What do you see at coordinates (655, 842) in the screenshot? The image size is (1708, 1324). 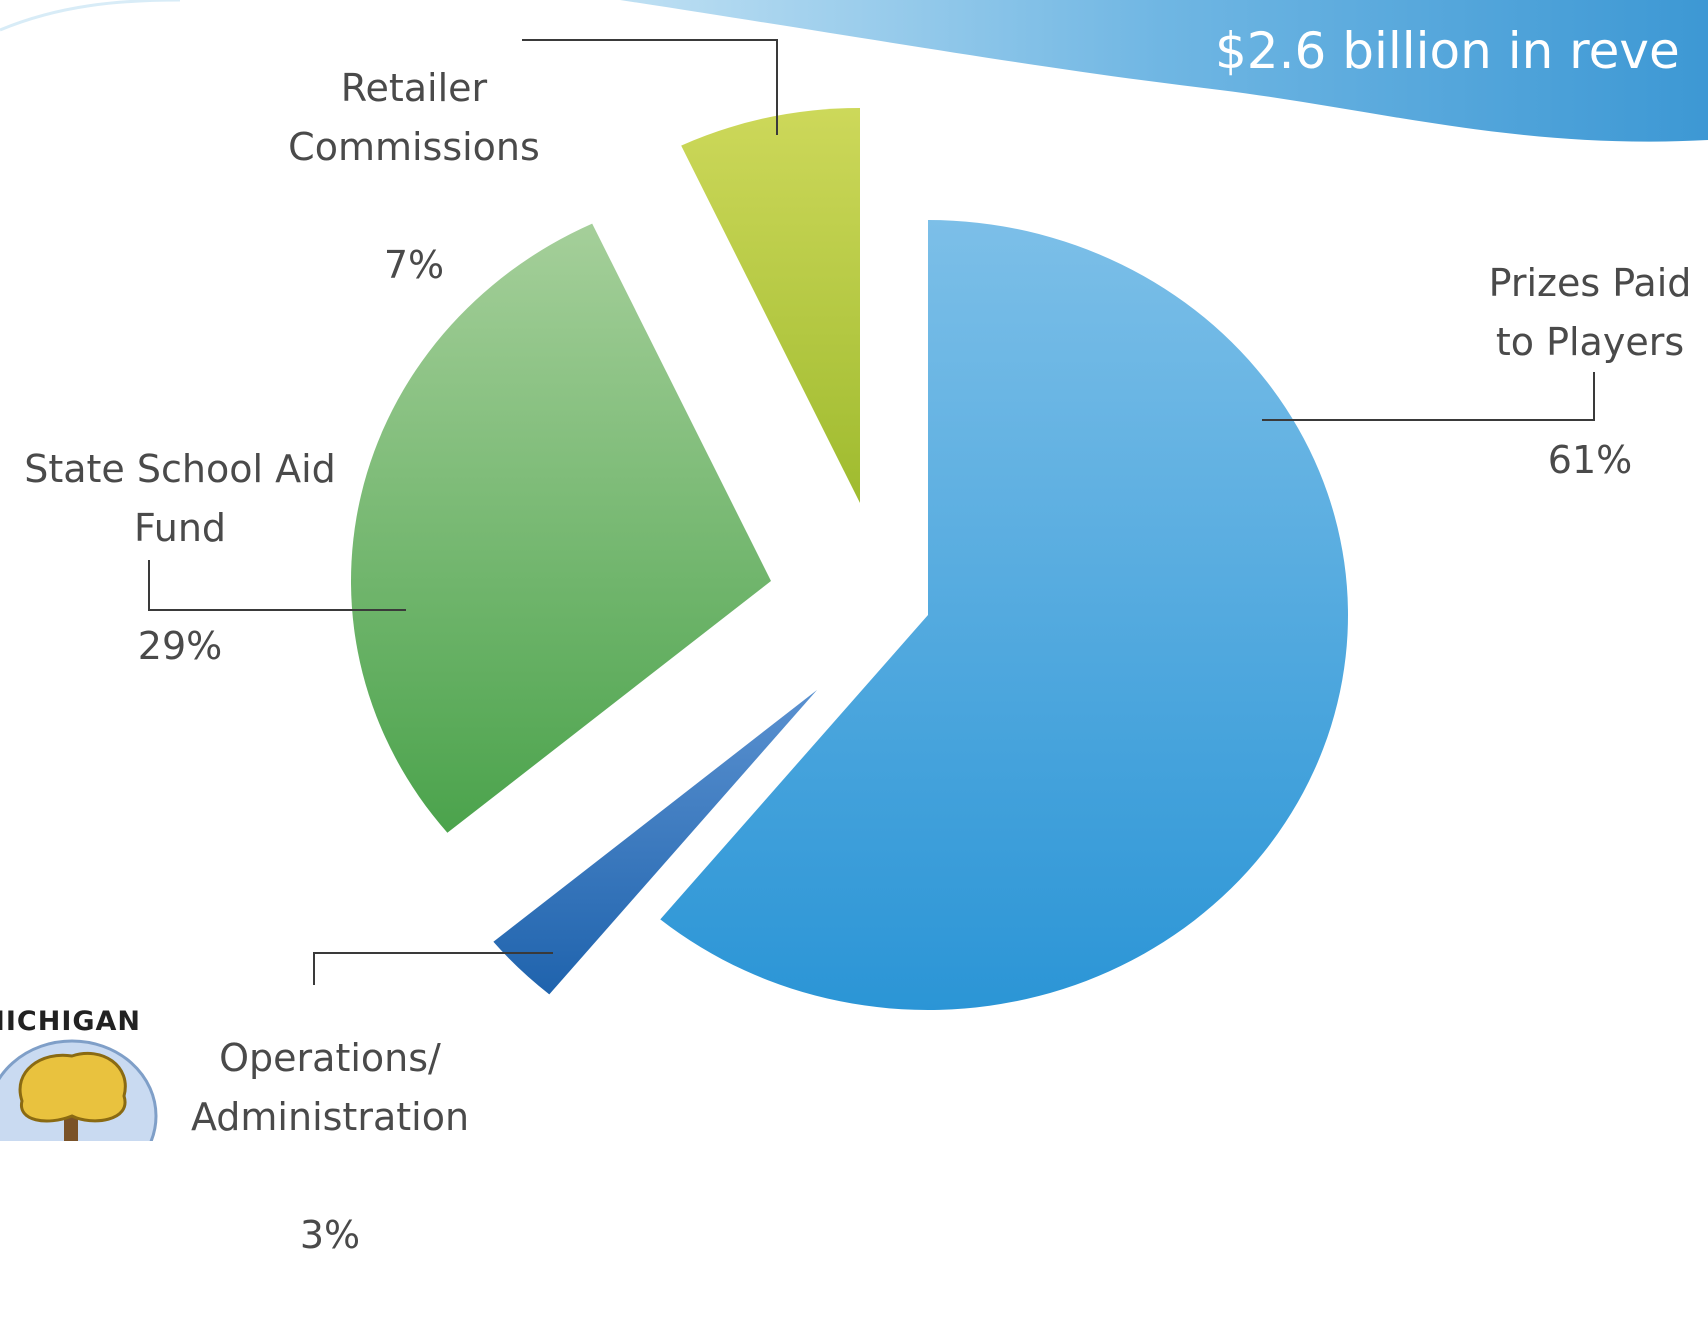 I see `pie-slice-operations` at bounding box center [655, 842].